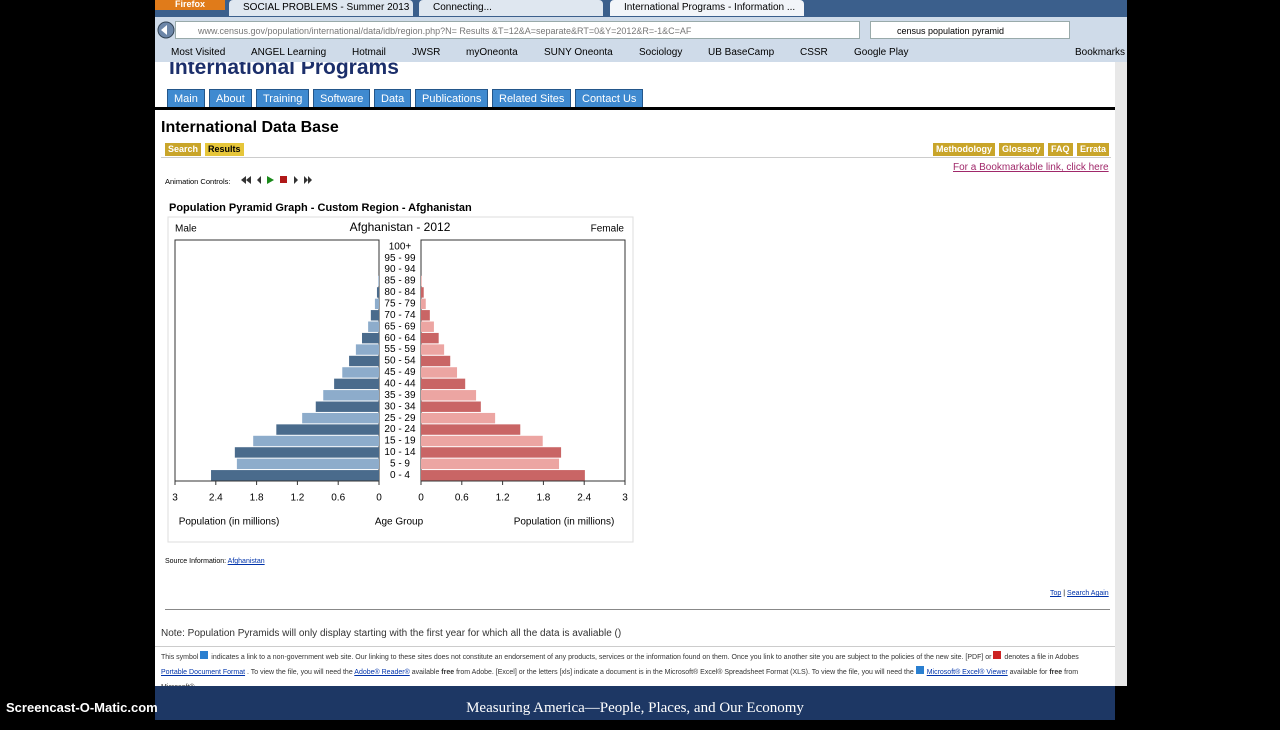 The width and height of the screenshot is (1280, 730). Describe the element at coordinates (1121, 374) in the screenshot. I see `scrollbar` at that location.